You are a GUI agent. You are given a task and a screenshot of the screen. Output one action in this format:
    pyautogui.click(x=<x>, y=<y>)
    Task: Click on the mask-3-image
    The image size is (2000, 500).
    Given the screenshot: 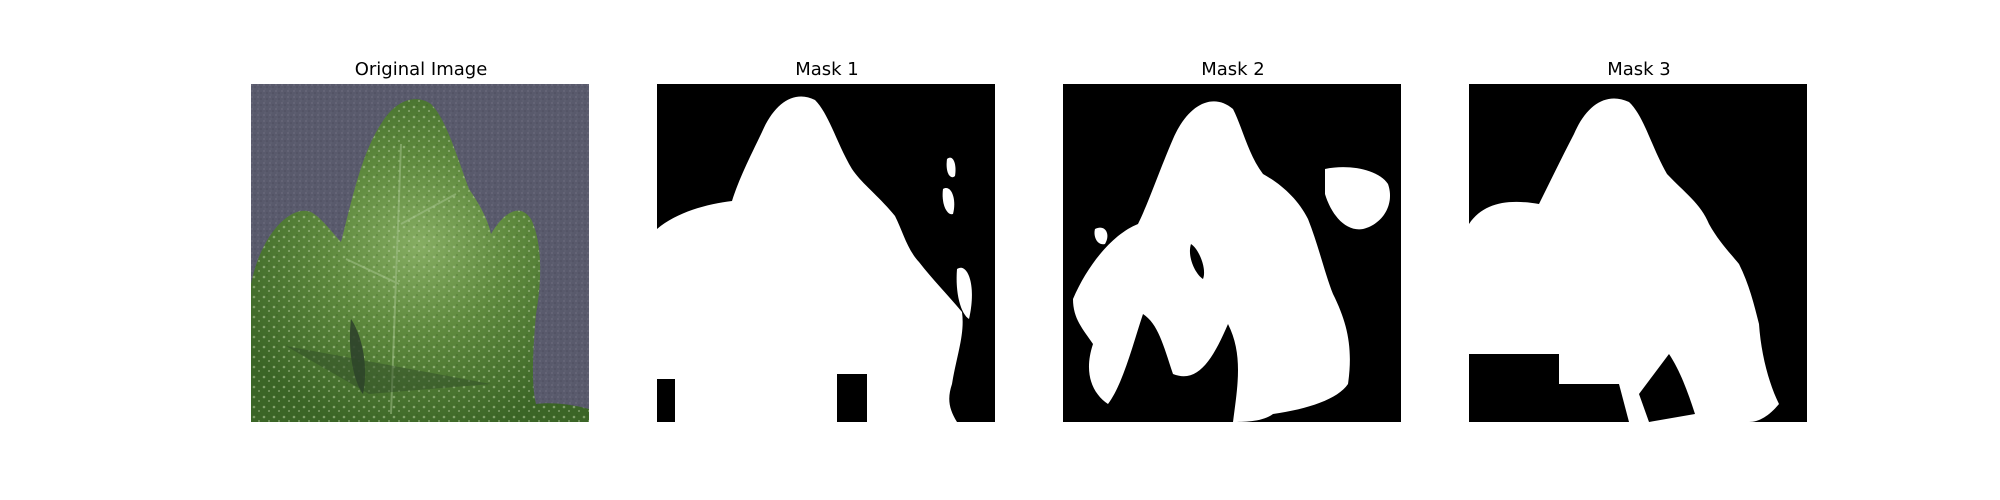 What is the action you would take?
    pyautogui.click(x=1638, y=253)
    